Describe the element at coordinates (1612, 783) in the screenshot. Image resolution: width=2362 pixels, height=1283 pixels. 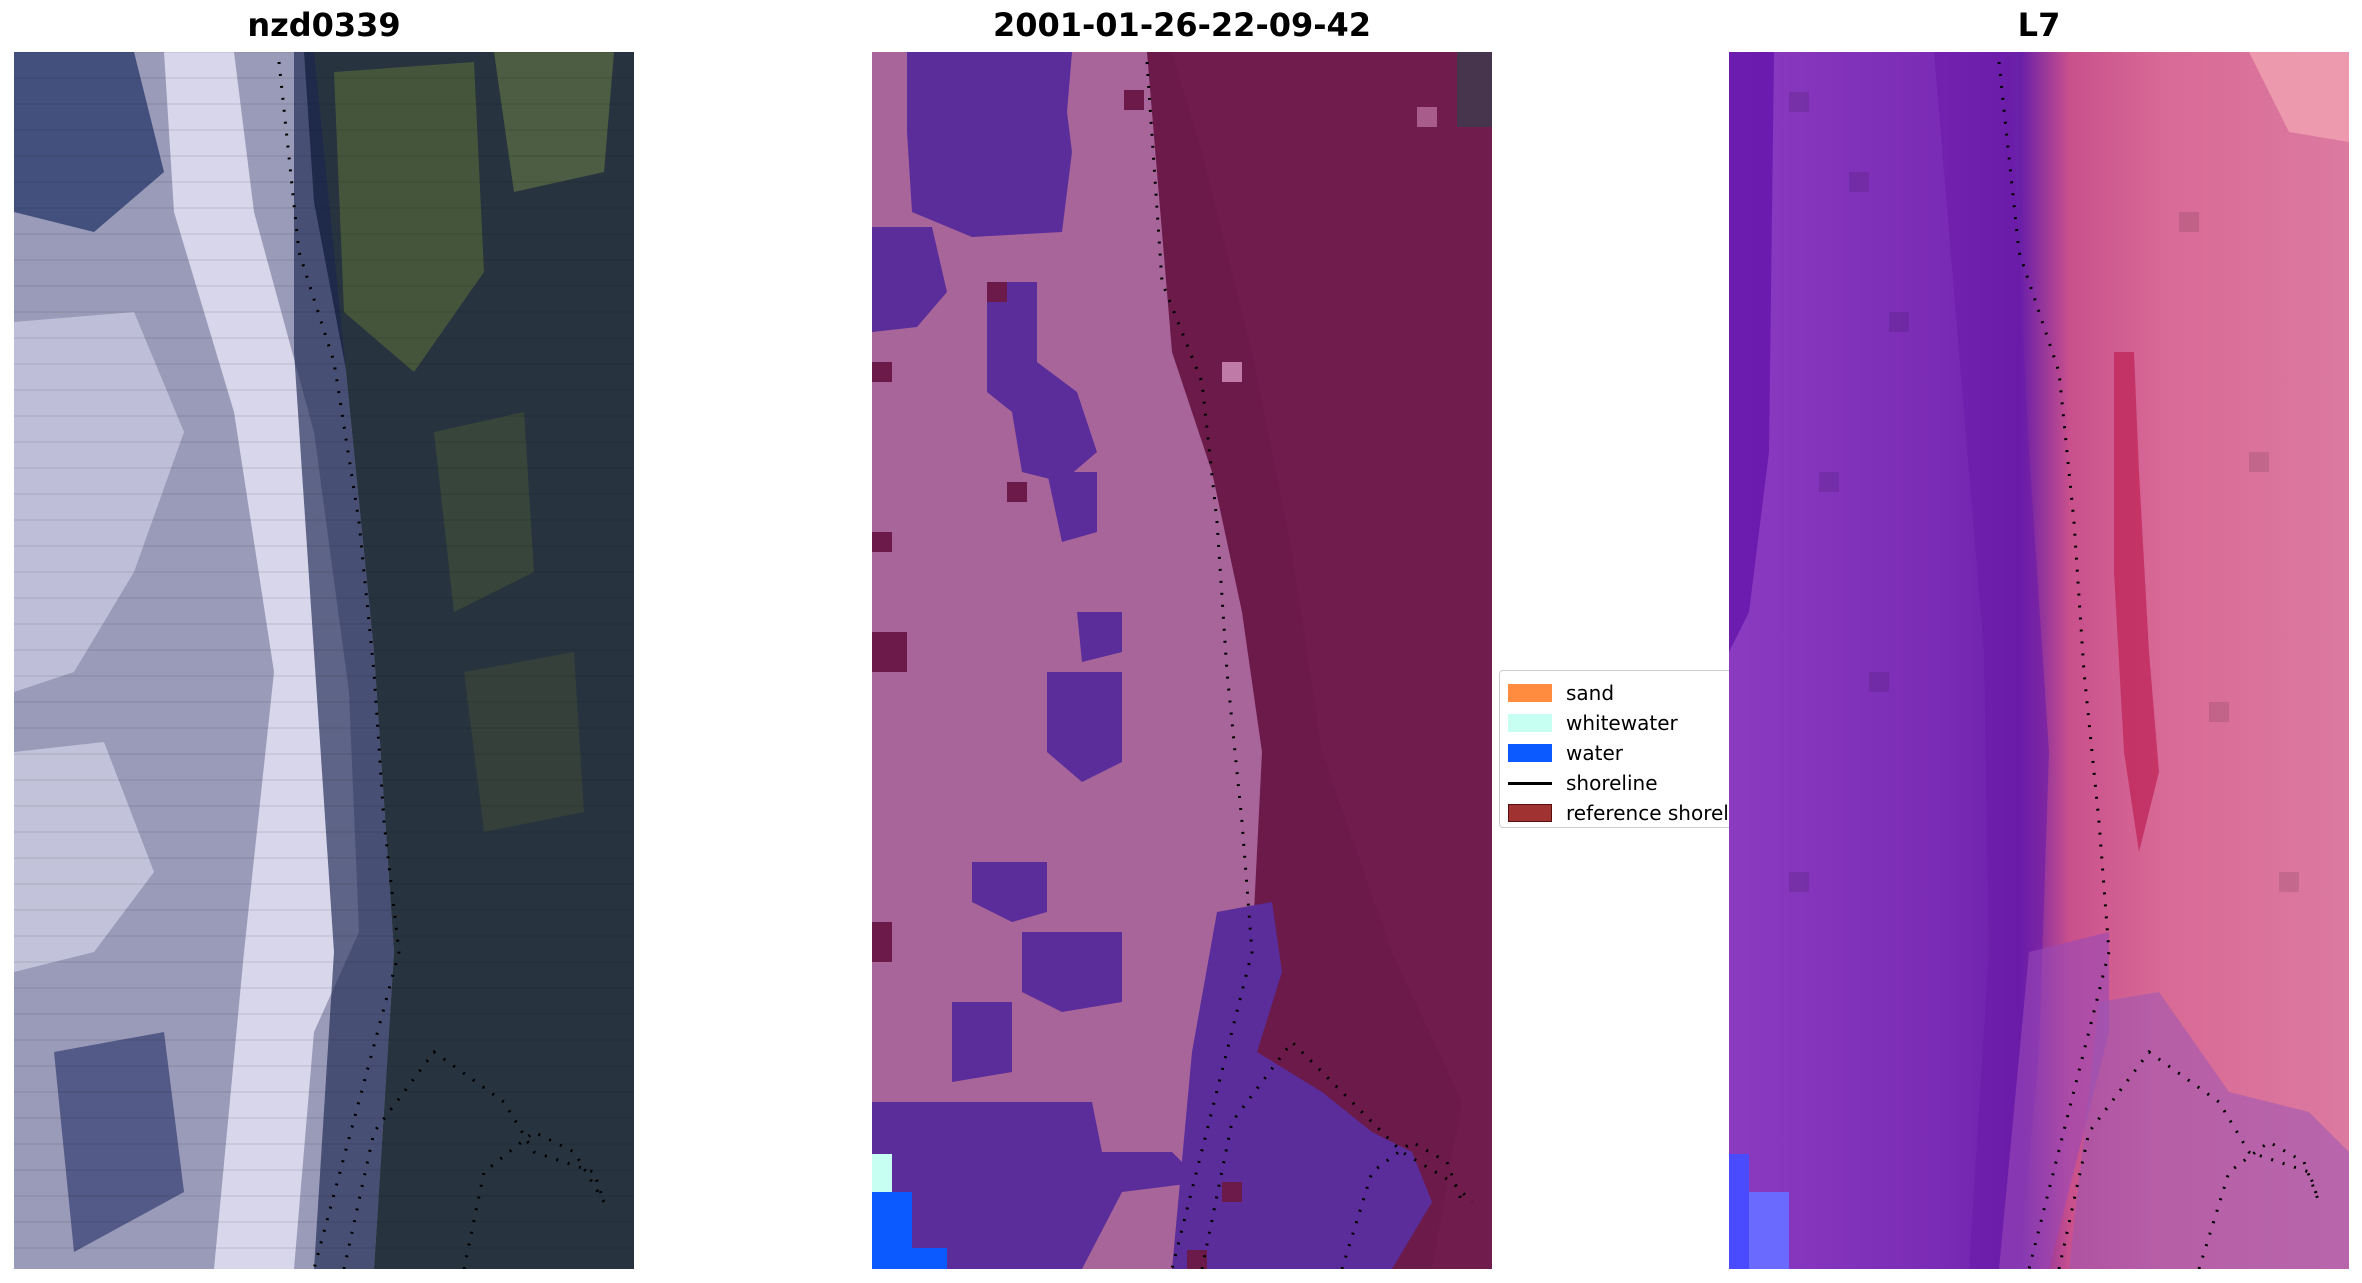
I see `legend-label-shoreline: shoreline` at that location.